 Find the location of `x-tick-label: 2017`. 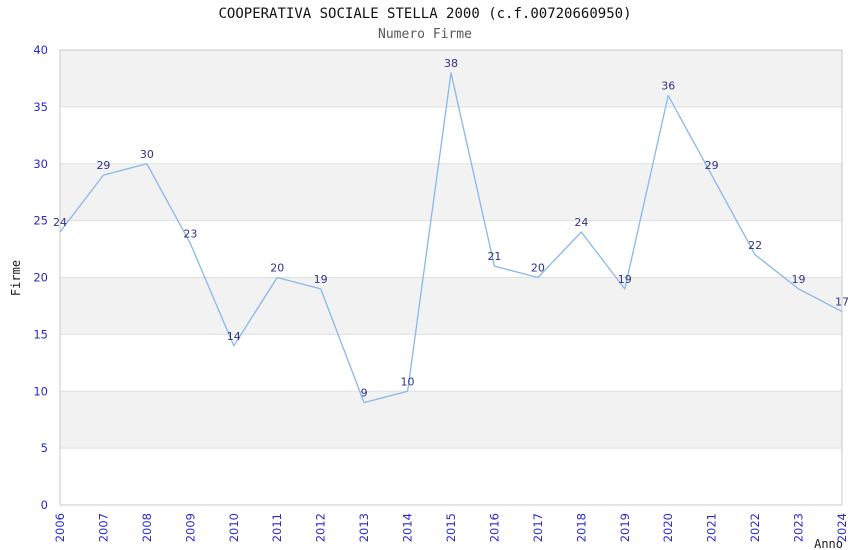

x-tick-label: 2017 is located at coordinates (538, 527).